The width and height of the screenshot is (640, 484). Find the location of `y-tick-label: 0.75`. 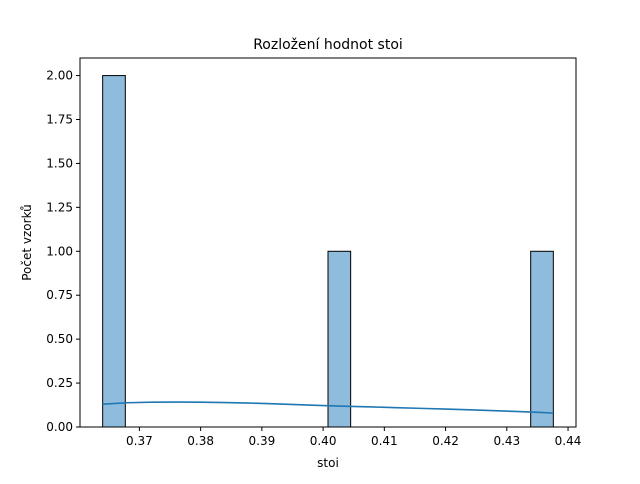

y-tick-label: 0.75 is located at coordinates (59, 295).